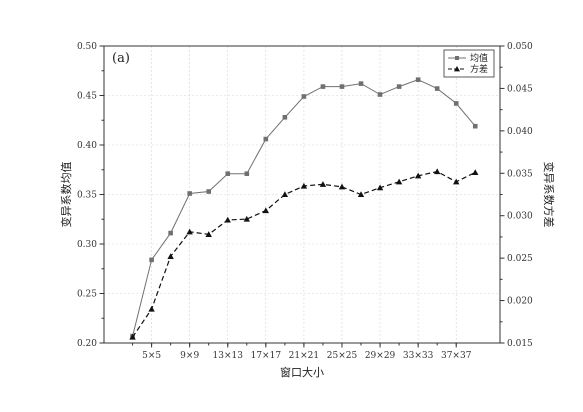  What do you see at coordinates (520, 259) in the screenshot?
I see `y2-tick-label: 0.025` at bounding box center [520, 259].